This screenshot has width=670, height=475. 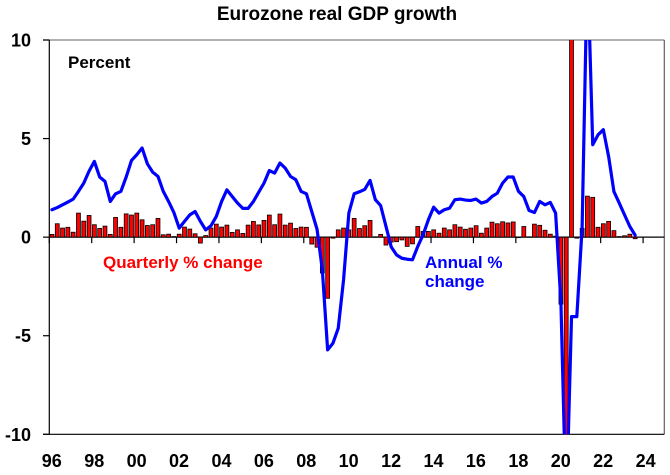 I want to click on y-tick-label: 0, so click(x=26, y=238).